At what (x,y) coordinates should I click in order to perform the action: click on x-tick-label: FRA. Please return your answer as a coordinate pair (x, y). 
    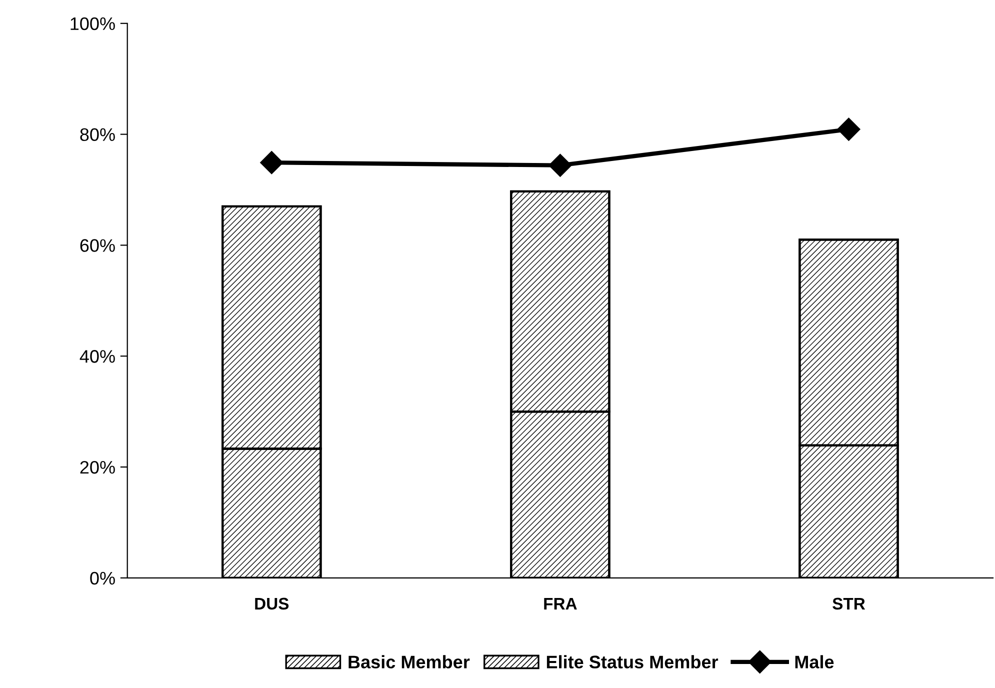
    Looking at the image, I should click on (560, 604).